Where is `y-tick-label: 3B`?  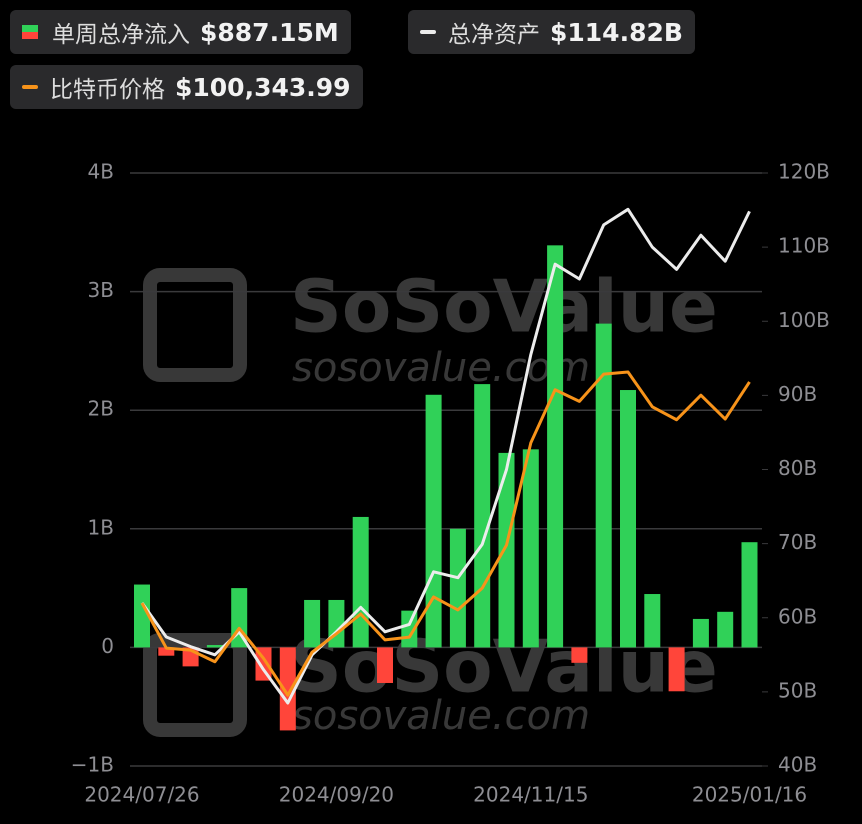 y-tick-label: 3B is located at coordinates (101, 290).